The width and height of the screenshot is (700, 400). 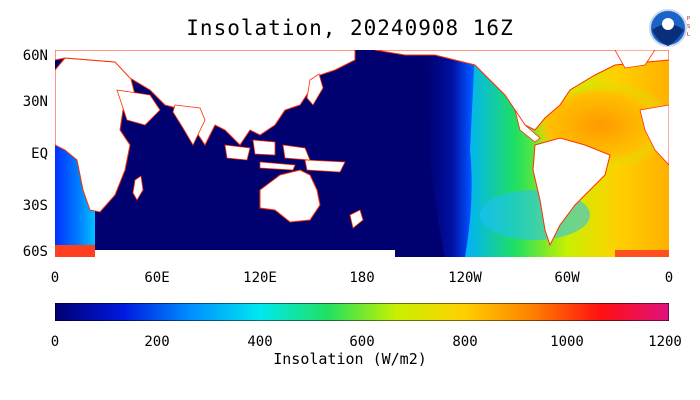 I want to click on lat-label-60n: 60N, so click(x=35, y=56).